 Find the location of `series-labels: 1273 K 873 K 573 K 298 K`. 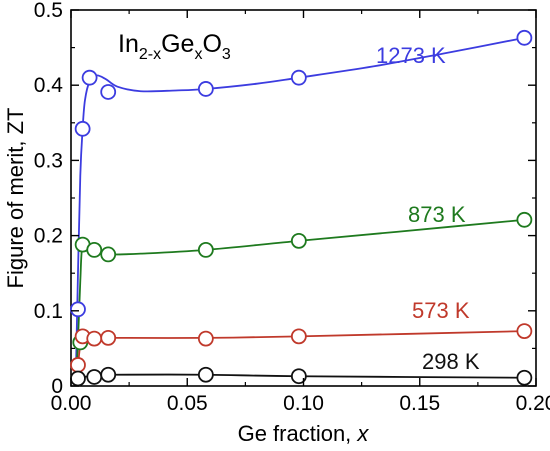

series-labels: 1273 K 873 K 573 K 298 K is located at coordinates (428, 208).